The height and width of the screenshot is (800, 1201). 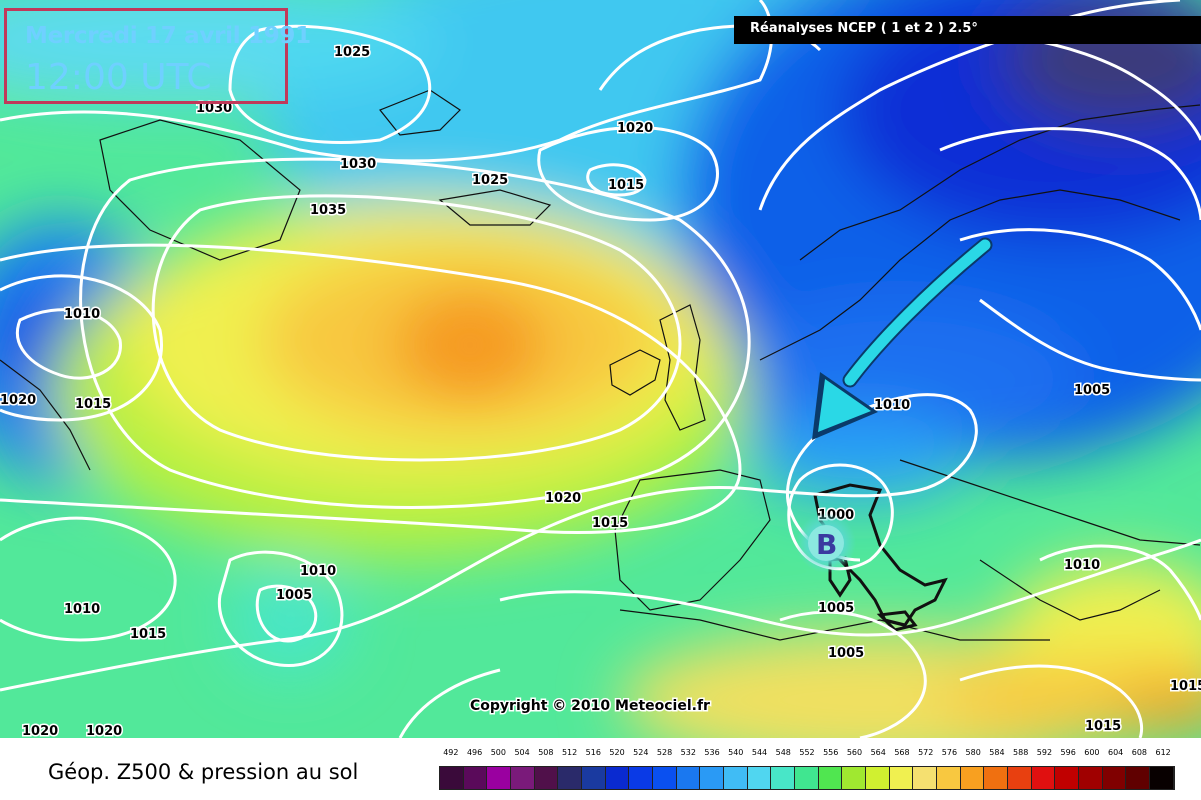 I want to click on color-scale-label: 612, so click(x=1163, y=752).